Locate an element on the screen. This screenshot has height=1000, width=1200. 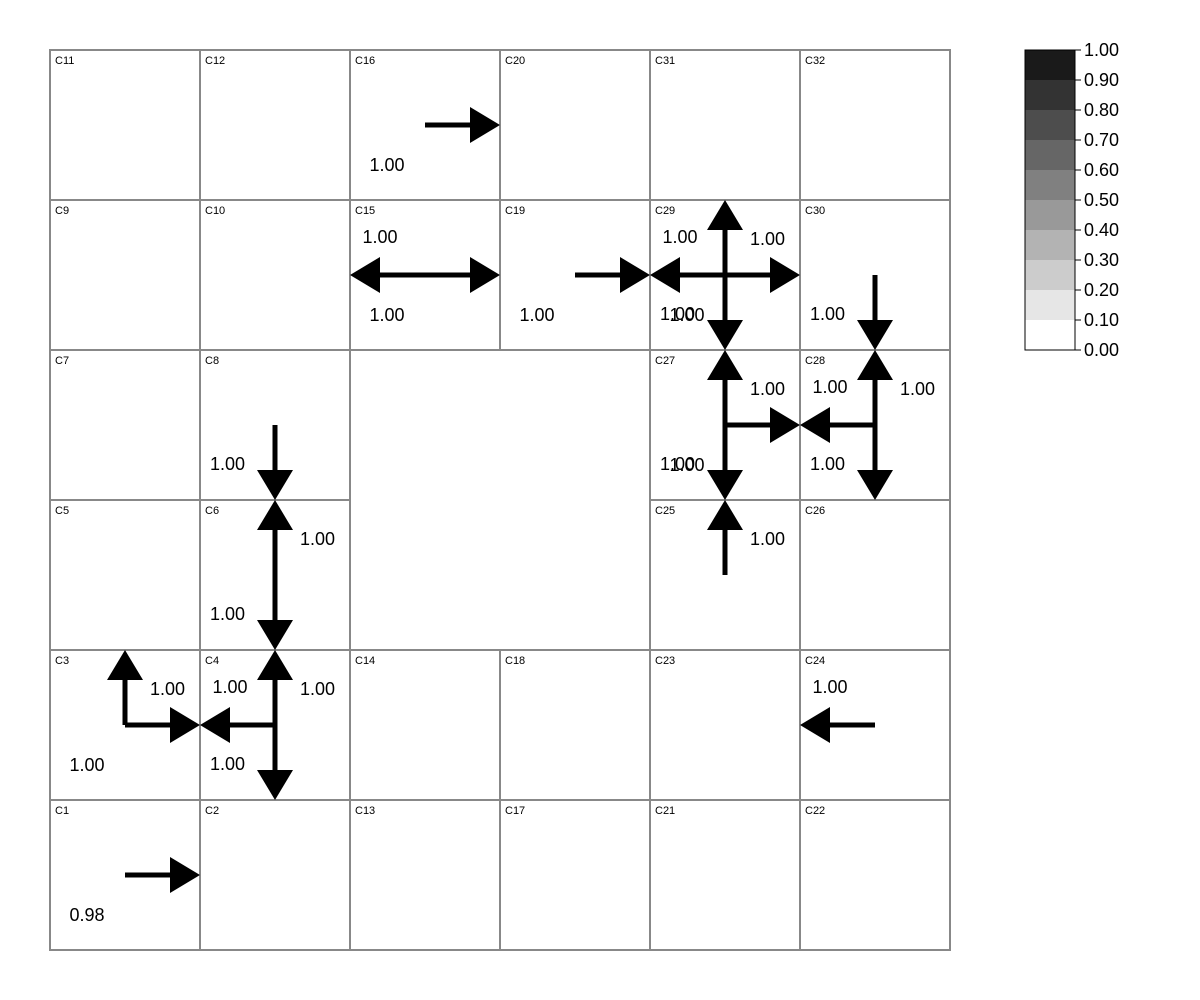
arrow-c15-right: 1.00 is located at coordinates (434, 291).